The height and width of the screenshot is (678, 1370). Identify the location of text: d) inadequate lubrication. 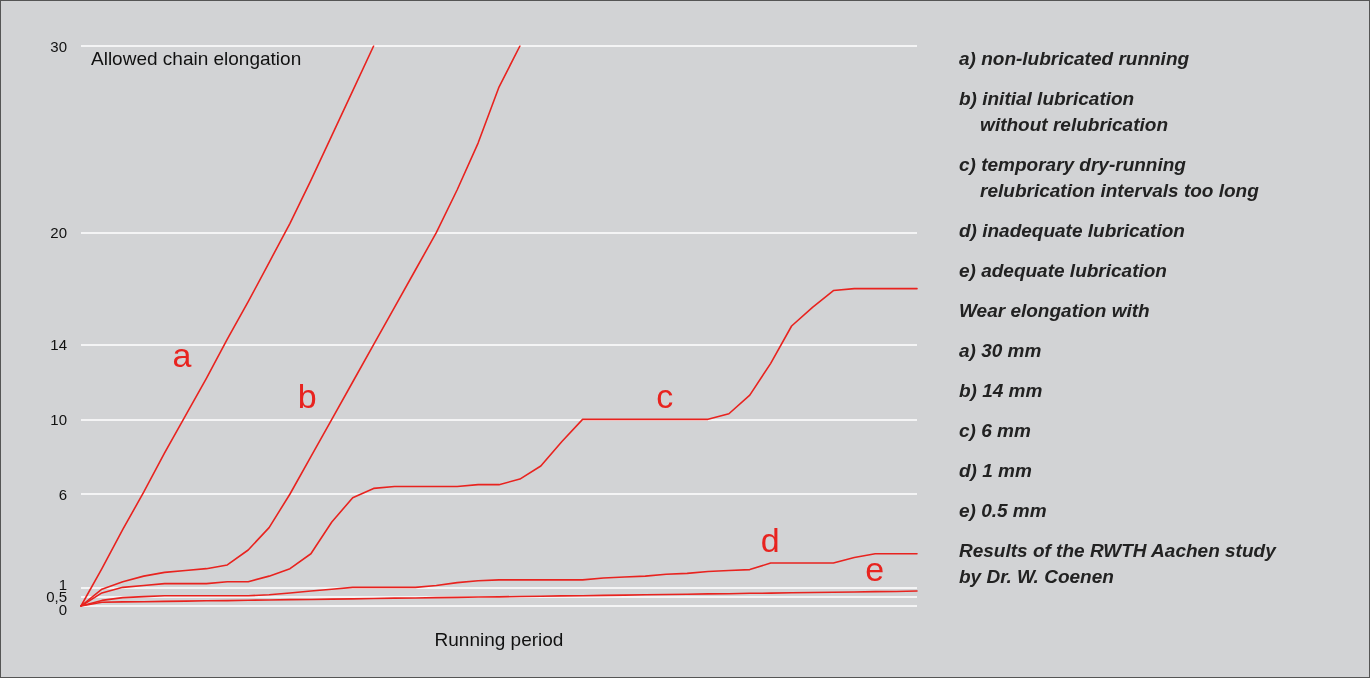
(1072, 230).